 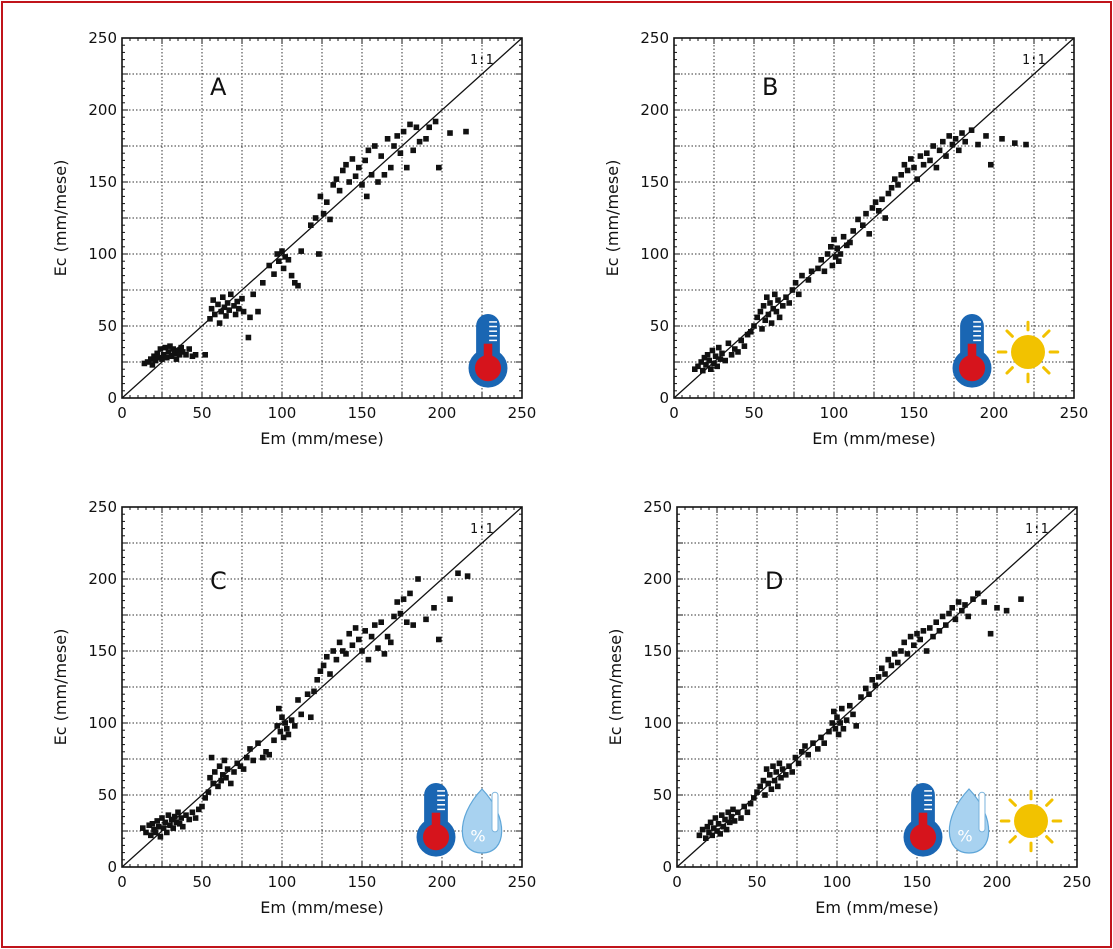 I want to click on icon-group: %, so click(x=459, y=820).